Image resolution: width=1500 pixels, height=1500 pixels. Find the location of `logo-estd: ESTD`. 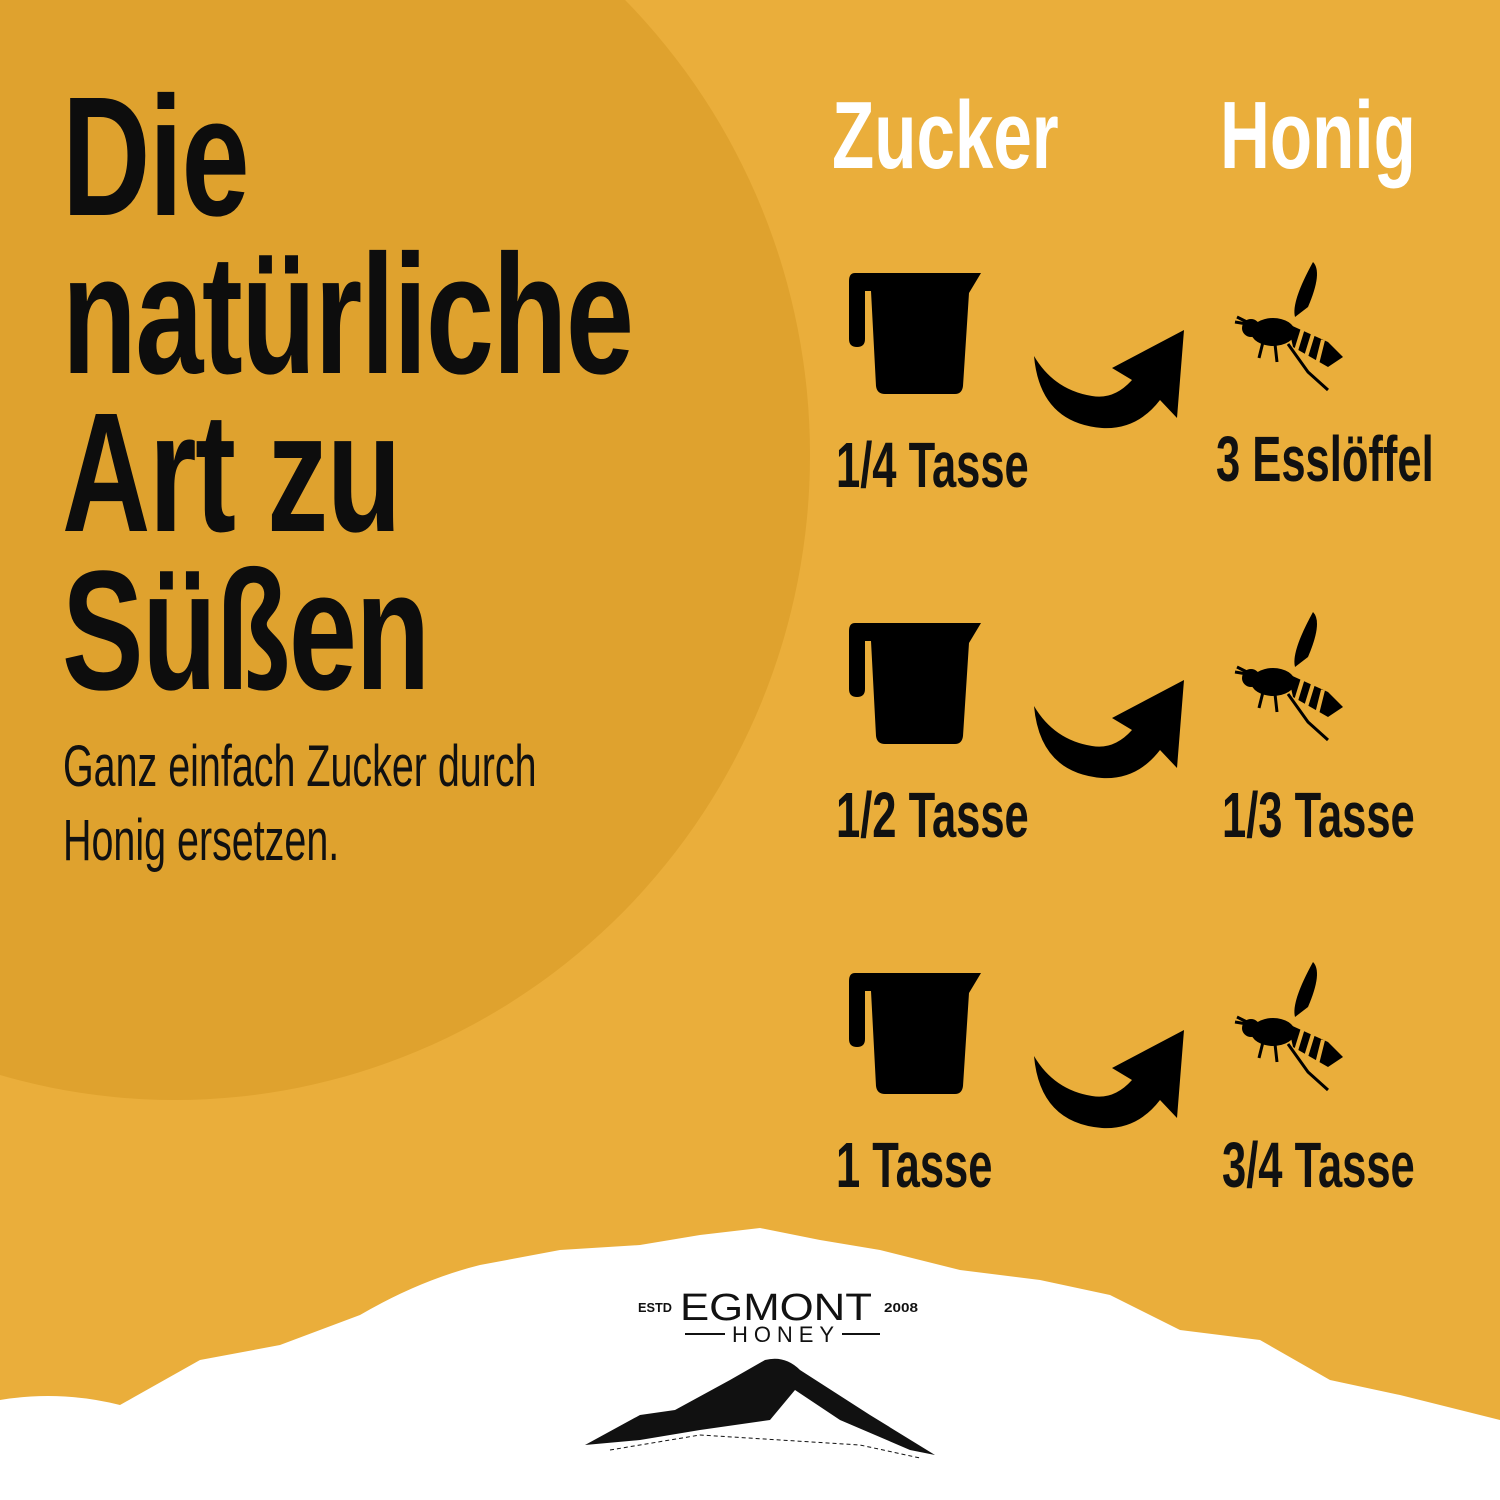

logo-estd: ESTD is located at coordinates (655, 1307).